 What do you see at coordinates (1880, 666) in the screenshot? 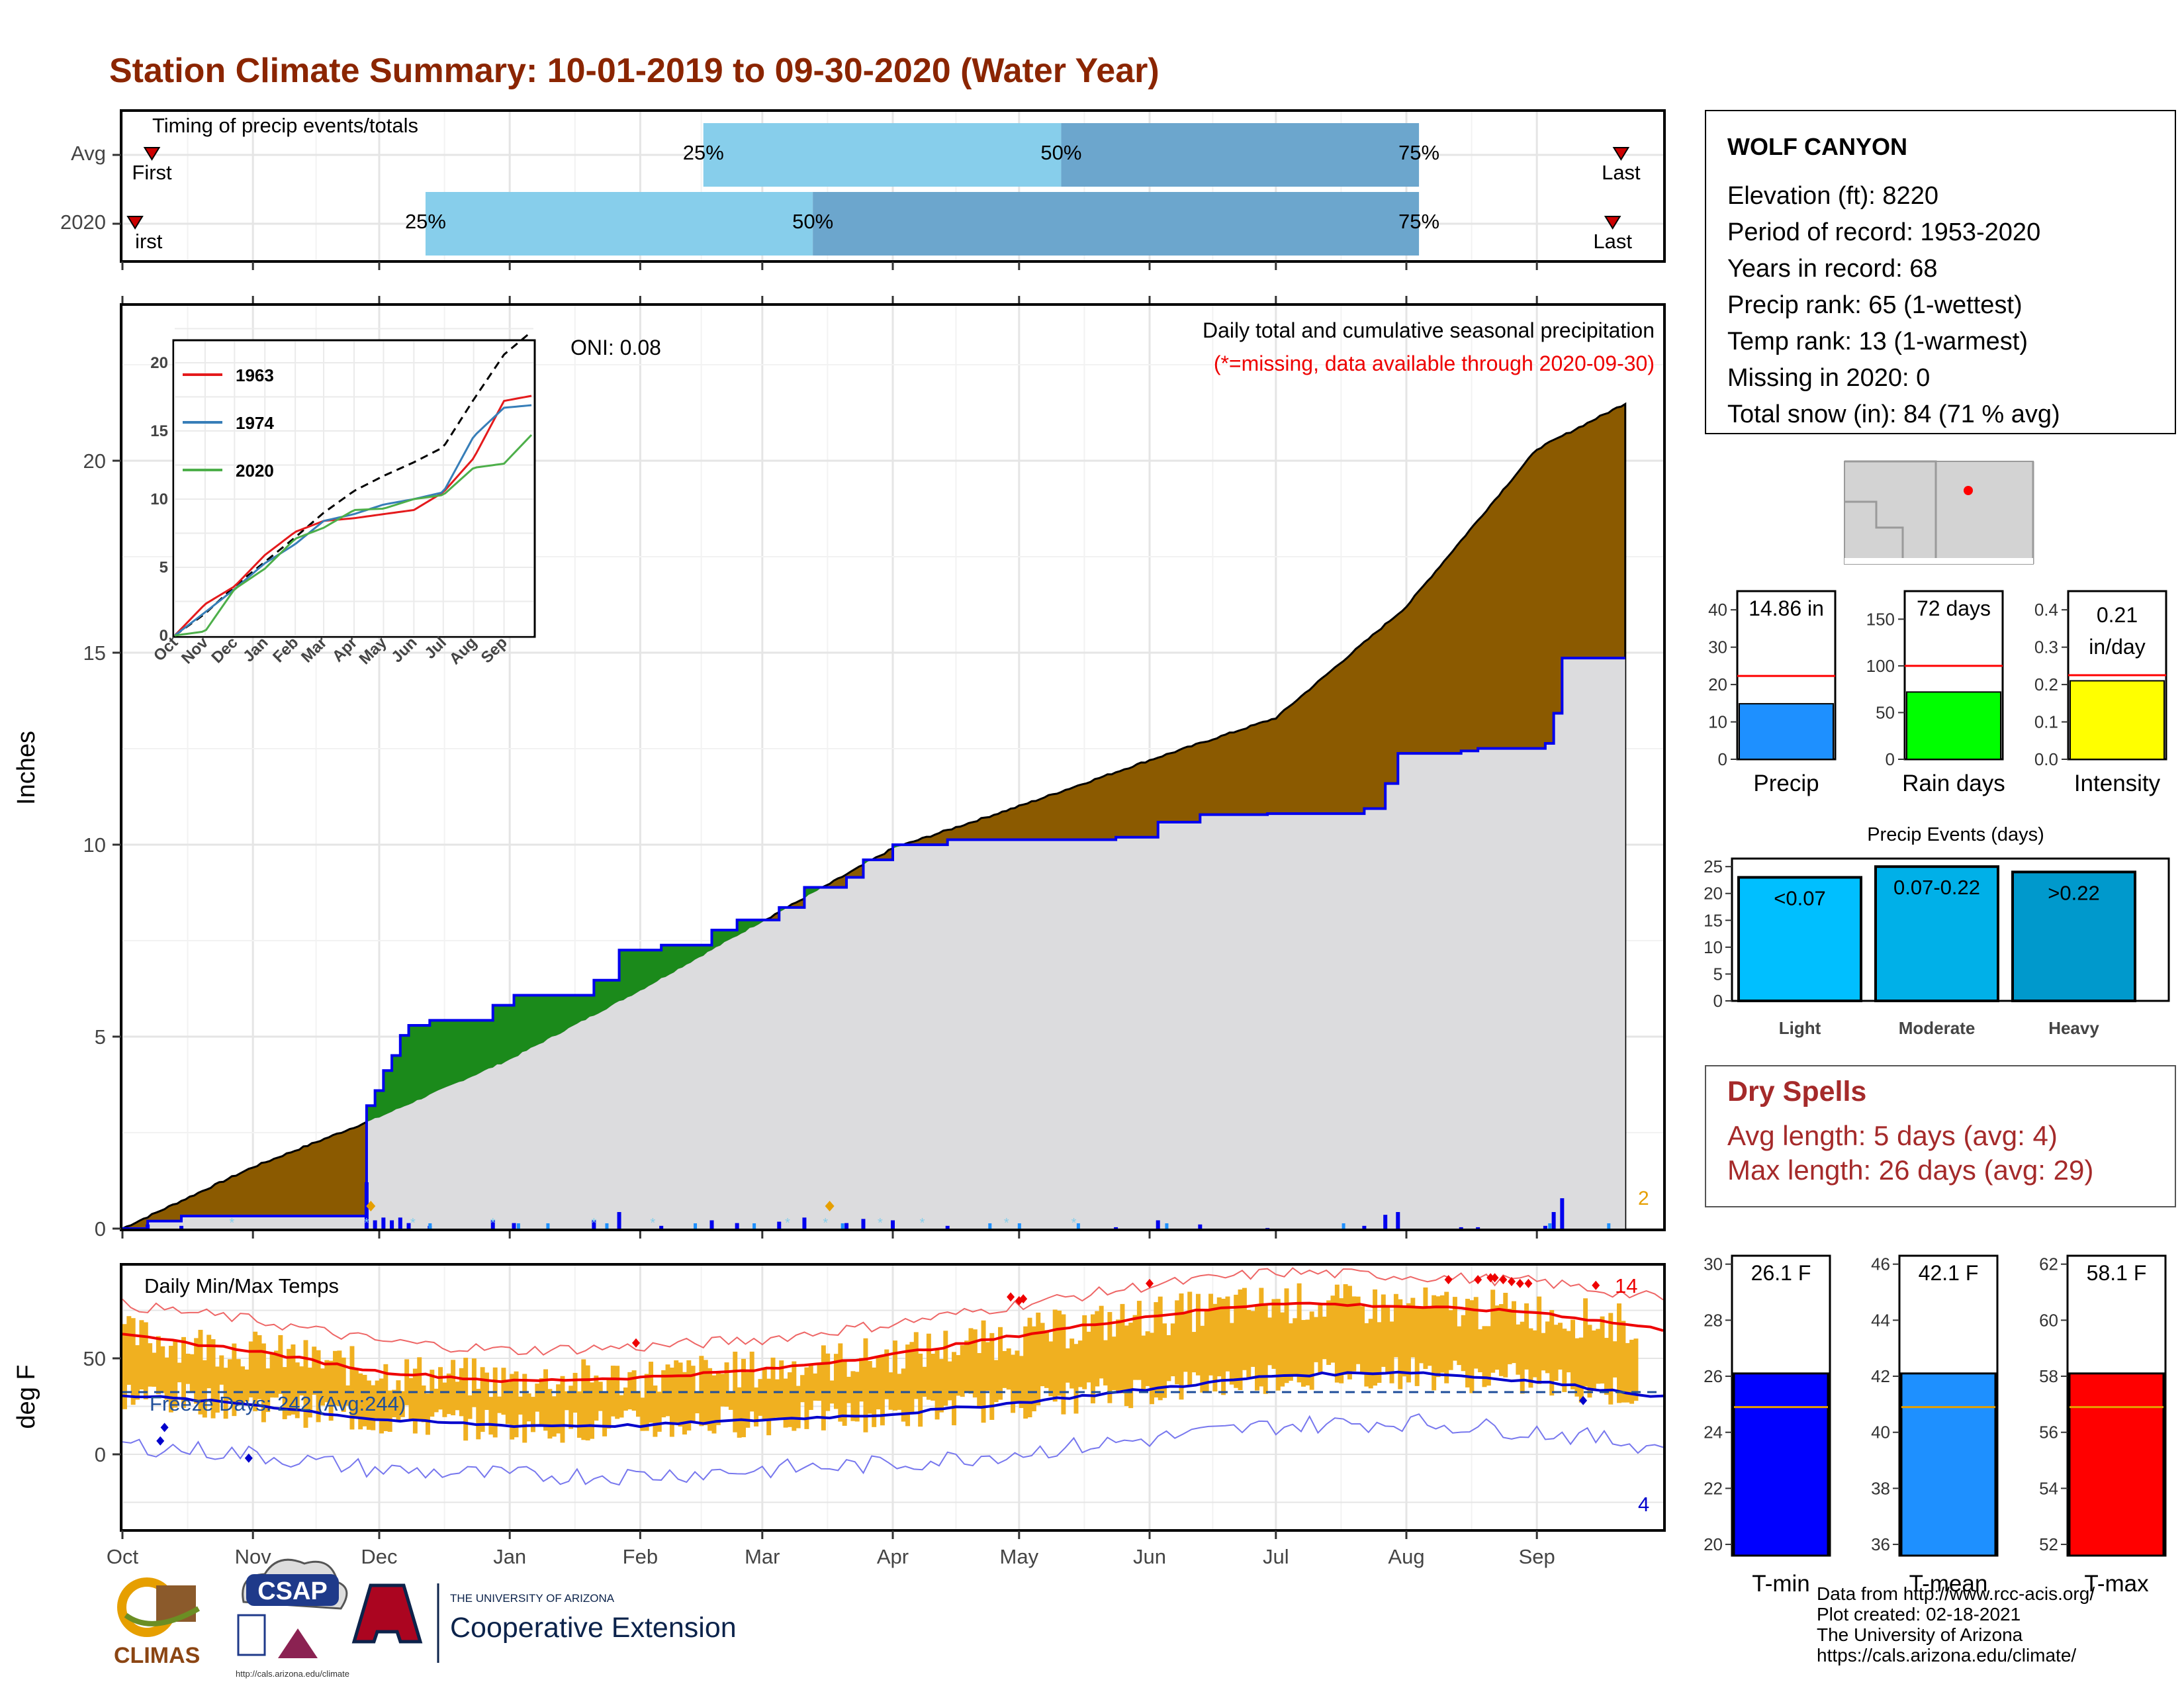
I see `gauge-ytick-label: 100` at bounding box center [1880, 666].